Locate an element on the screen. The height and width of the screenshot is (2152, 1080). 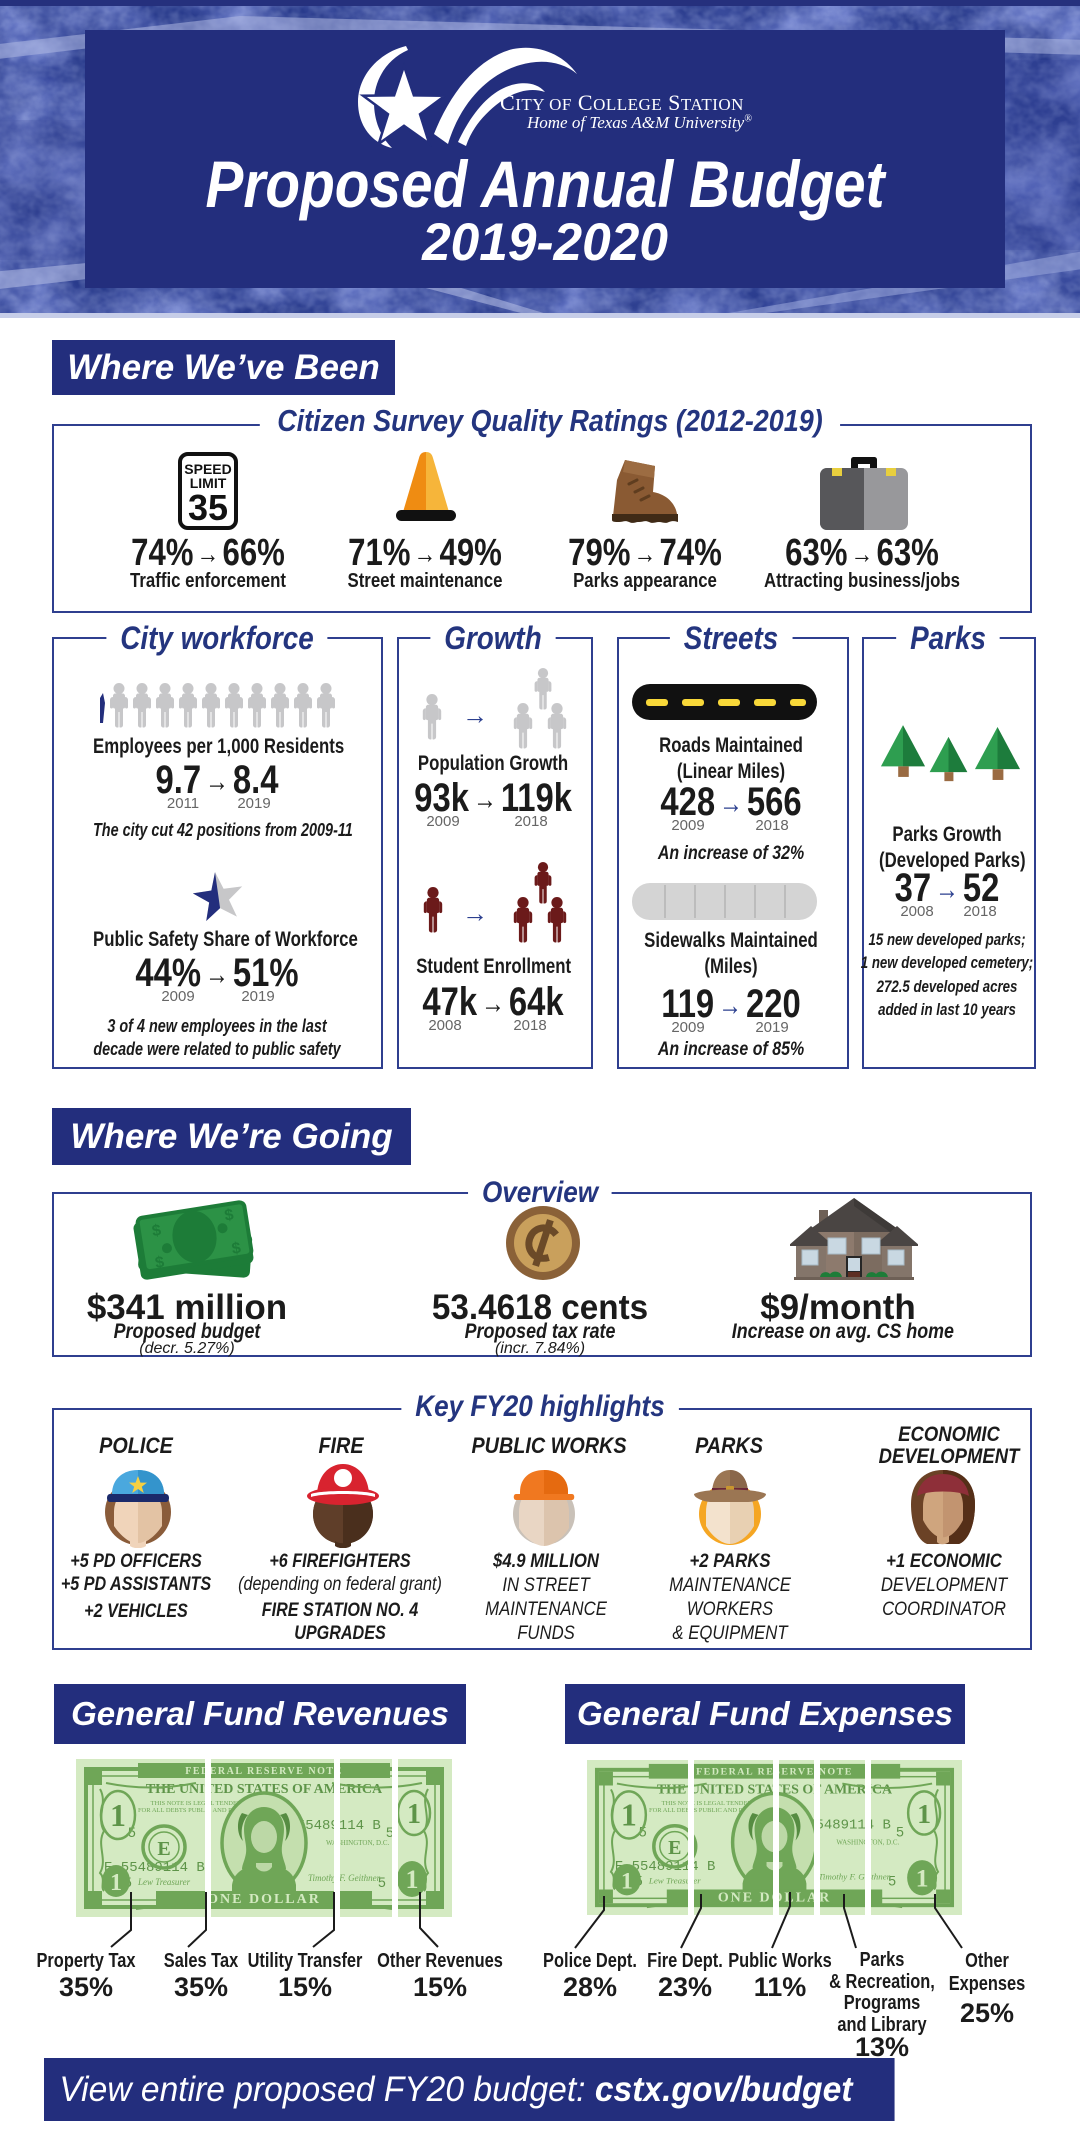
svg-text: SPEED is located at coordinates (207, 469).